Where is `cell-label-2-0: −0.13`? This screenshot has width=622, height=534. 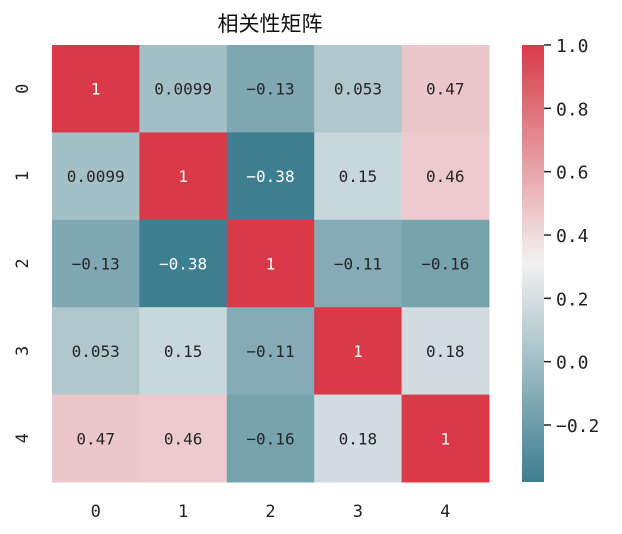 cell-label-2-0: −0.13 is located at coordinates (96, 264).